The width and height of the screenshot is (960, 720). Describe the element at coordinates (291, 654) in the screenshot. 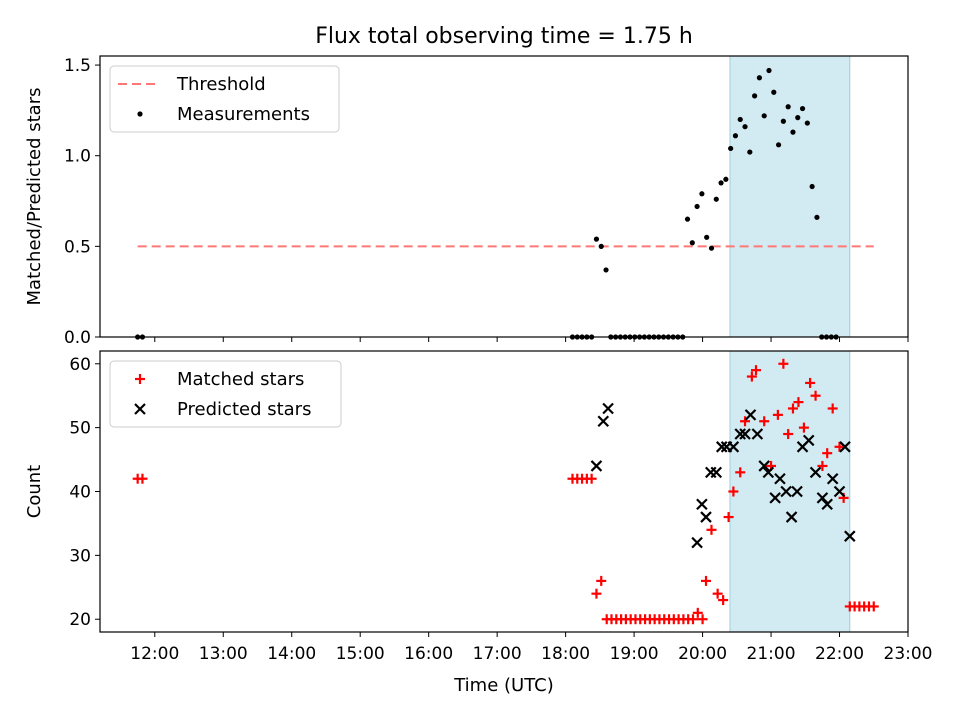

I see `x-tick-label: 14:00` at that location.